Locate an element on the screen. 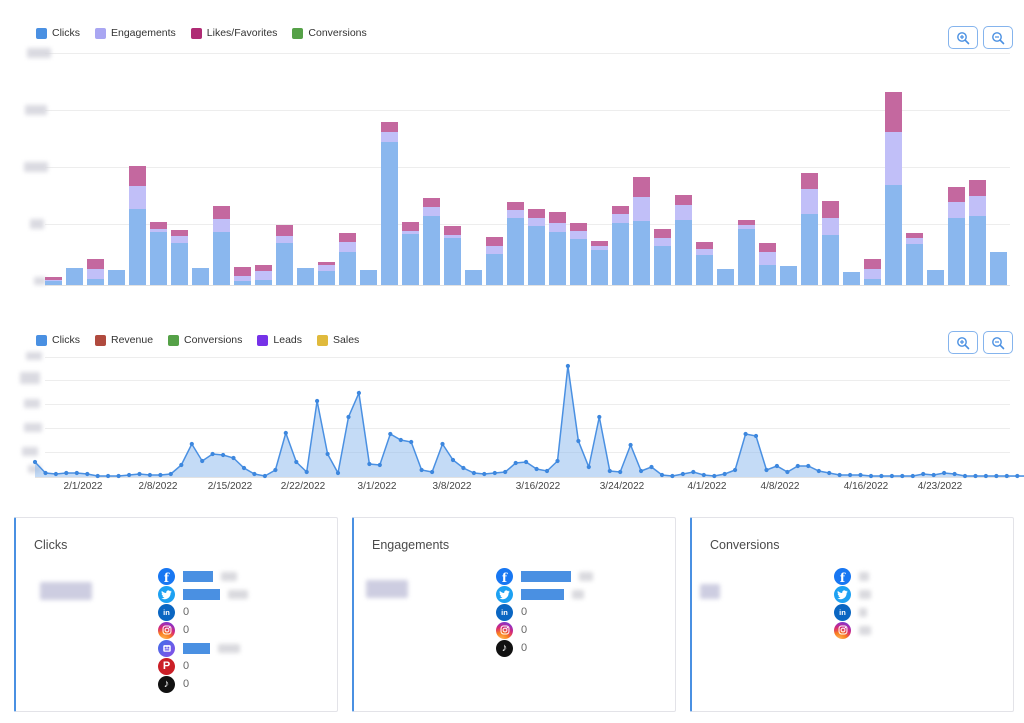 This screenshot has width=1024, height=723. legend-item-engagements: Engagements is located at coordinates (135, 33).